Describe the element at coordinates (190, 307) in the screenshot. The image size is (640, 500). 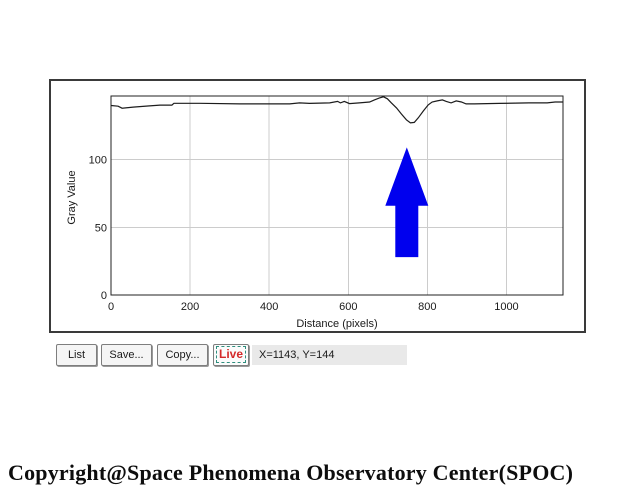
I see `svg-text: 200` at that location.